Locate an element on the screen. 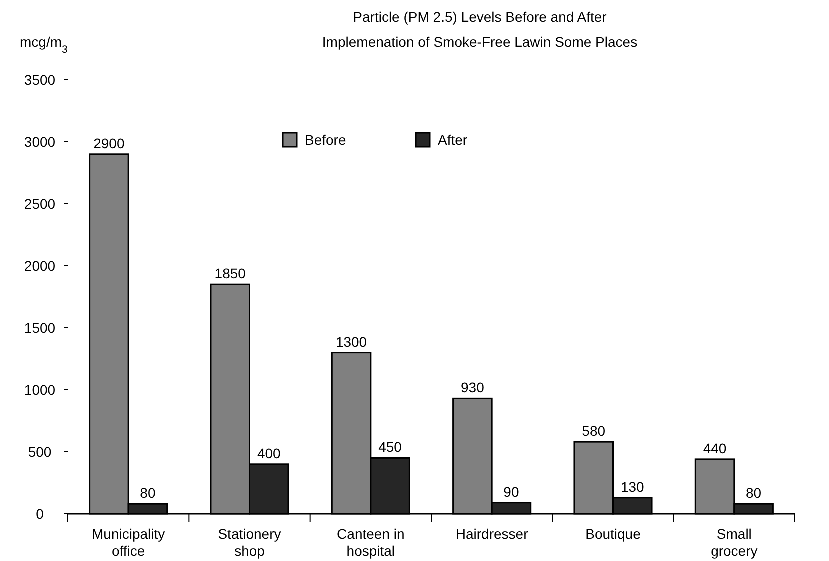  y-tick-label: 0 is located at coordinates (40, 514).